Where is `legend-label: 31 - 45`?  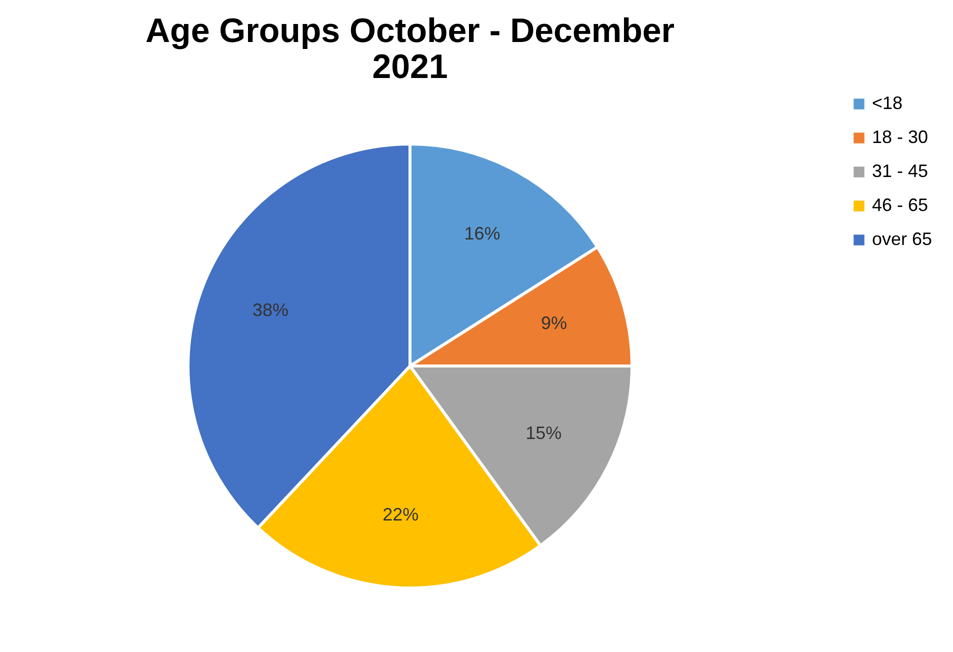 legend-label: 31 - 45 is located at coordinates (900, 171).